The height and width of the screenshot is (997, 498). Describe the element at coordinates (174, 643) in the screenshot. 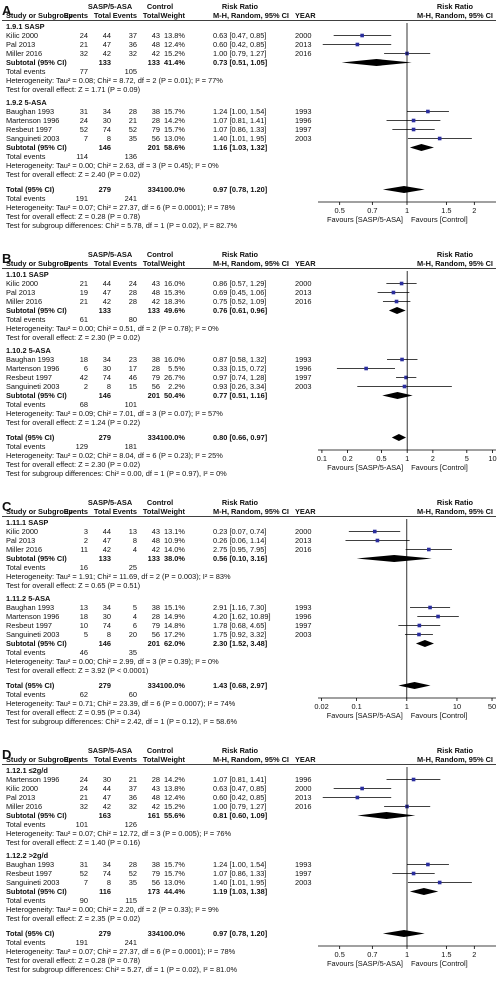

I see `subtotal-weight: 62.0%` at that location.